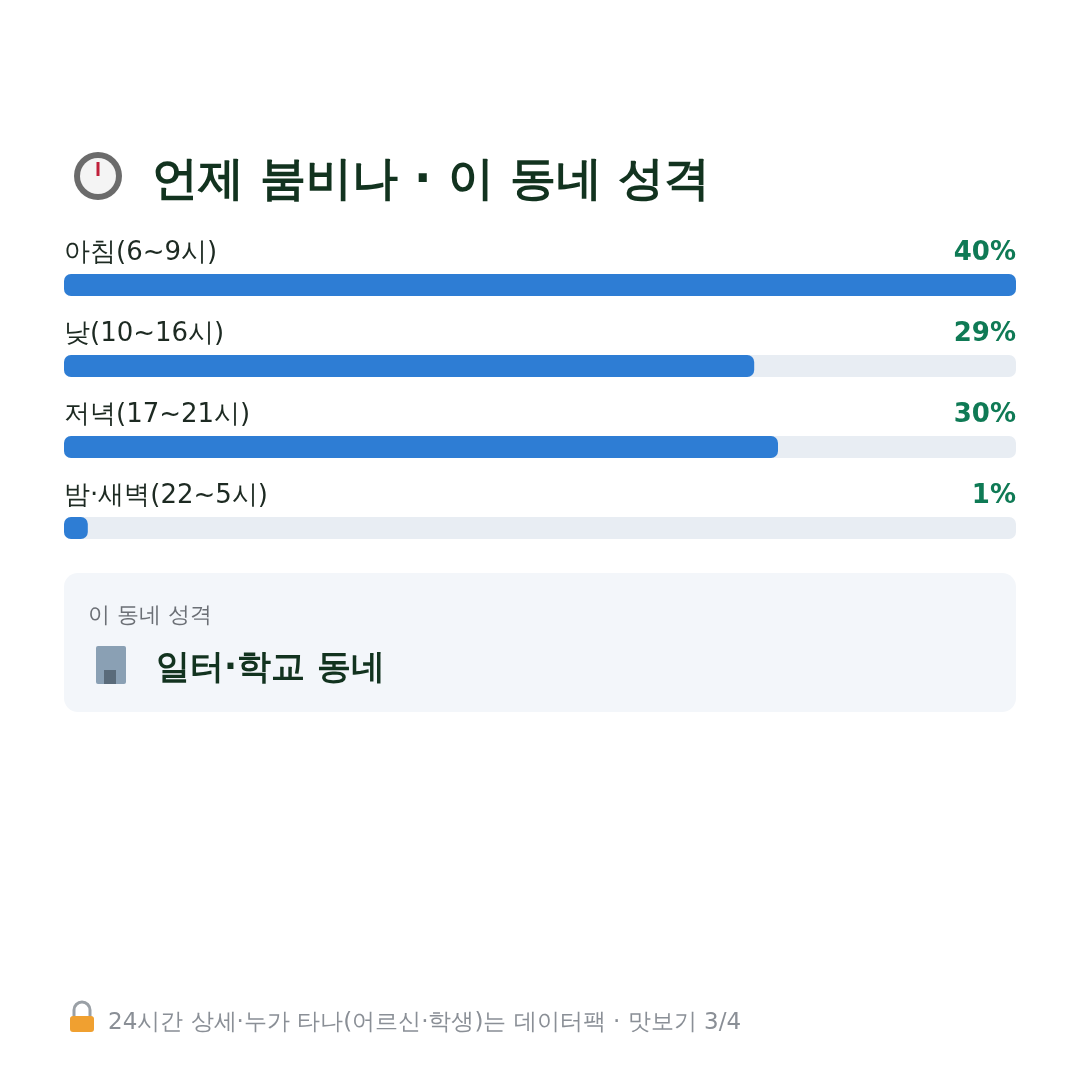  I want to click on data-label: 30%, so click(984, 413).